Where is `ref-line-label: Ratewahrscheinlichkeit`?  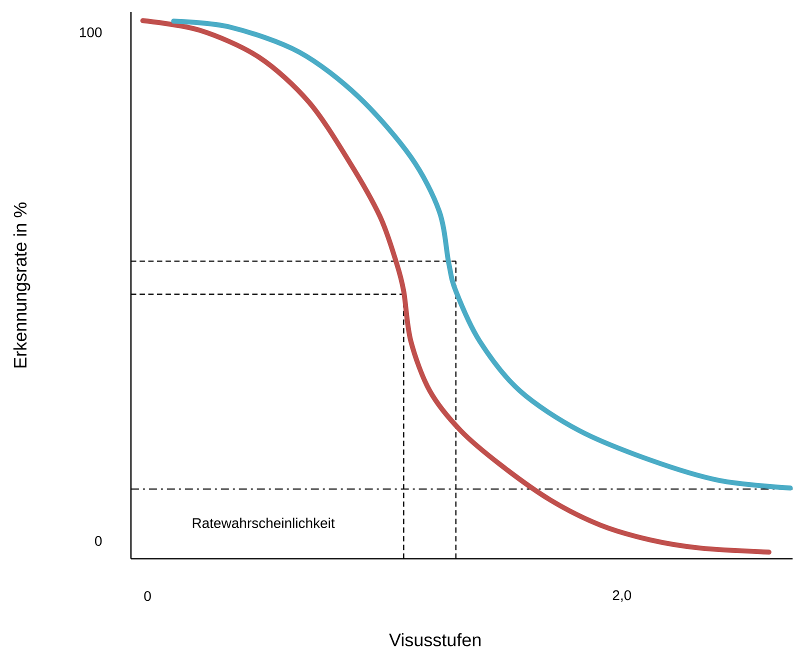 ref-line-label: Ratewahrscheinlichkeit is located at coordinates (263, 523).